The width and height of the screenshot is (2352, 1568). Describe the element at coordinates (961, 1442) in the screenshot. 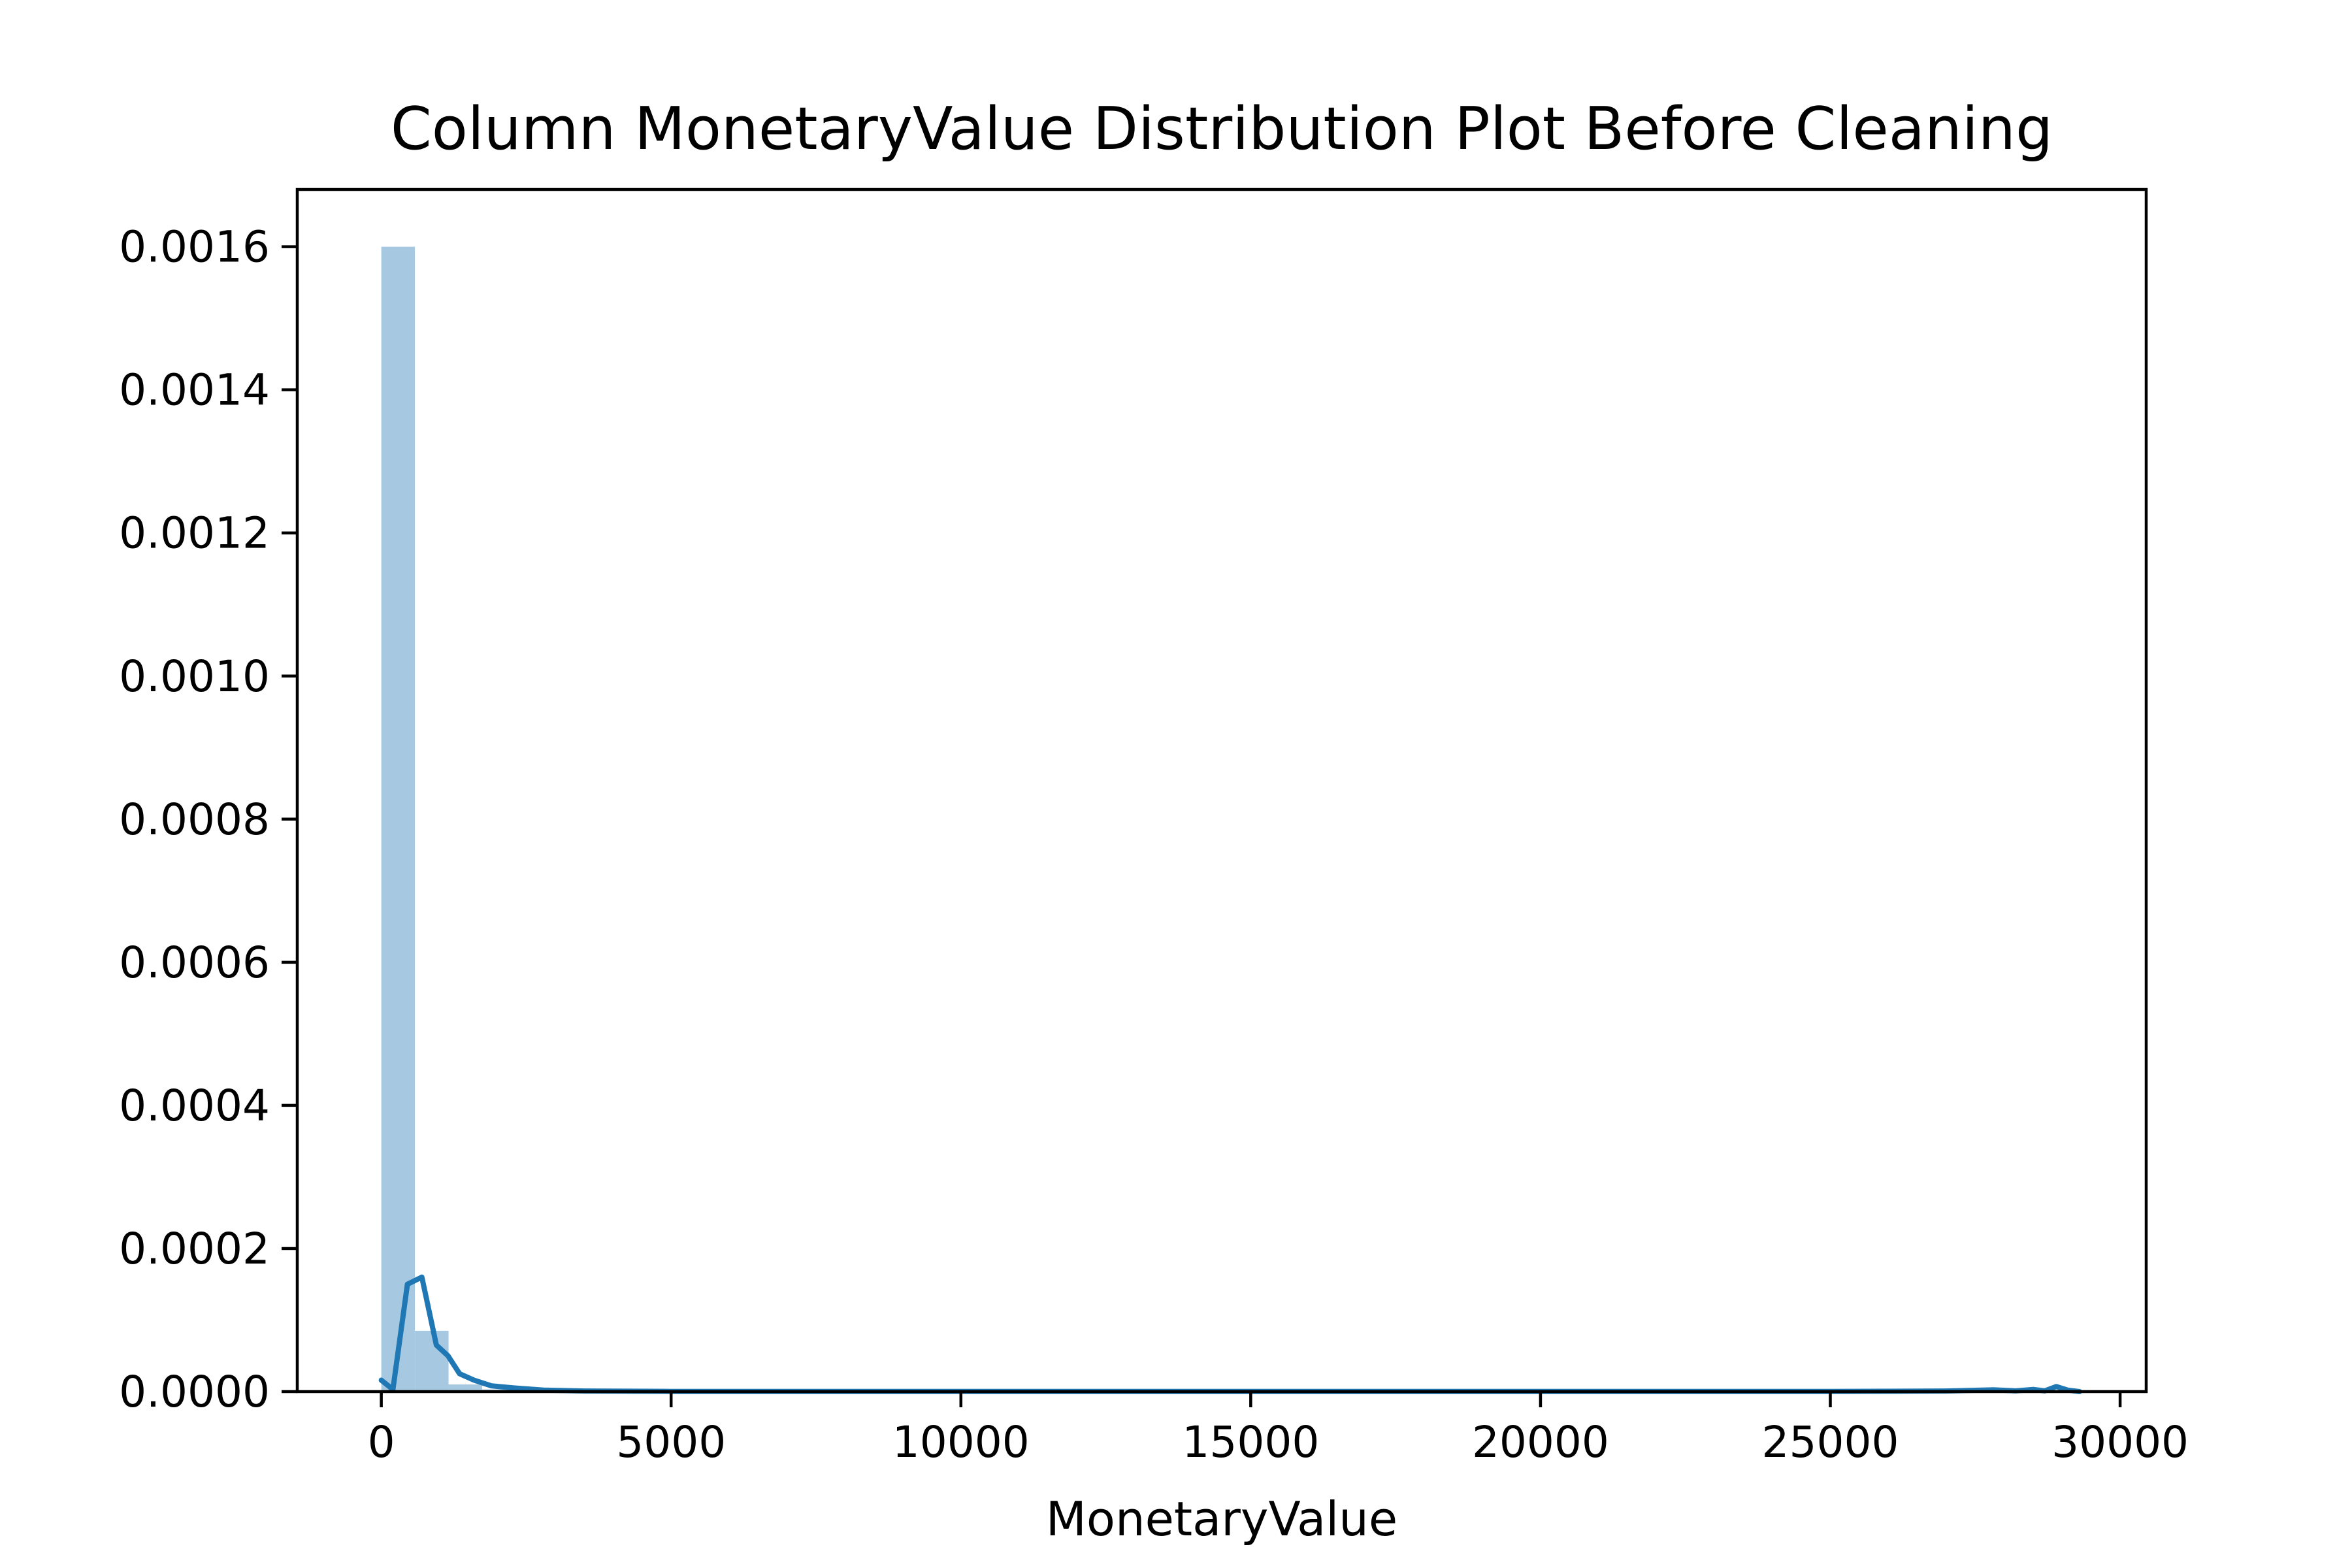

I see `x-tick-label: 10000` at that location.